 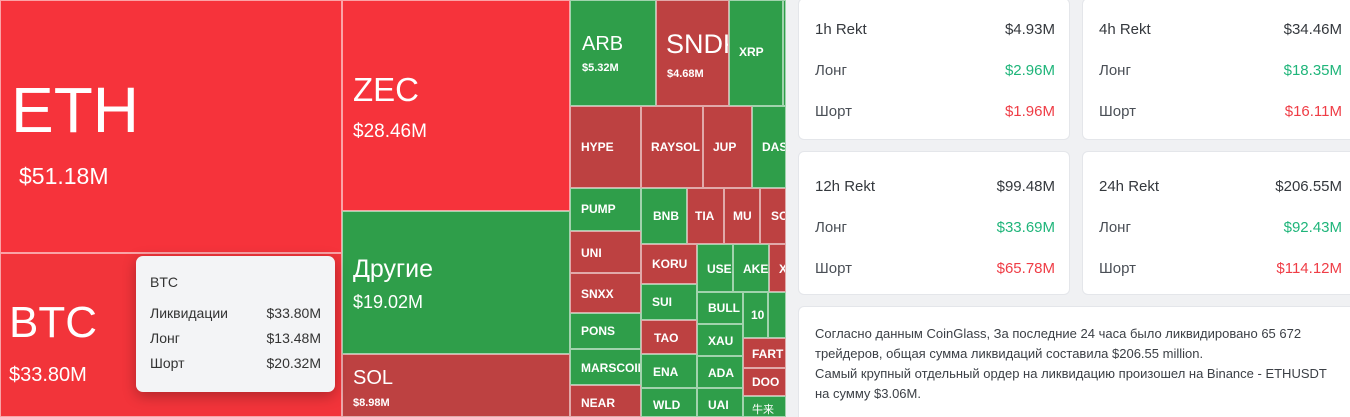 I want to click on tile-wld: WLD, so click(x=669, y=402).